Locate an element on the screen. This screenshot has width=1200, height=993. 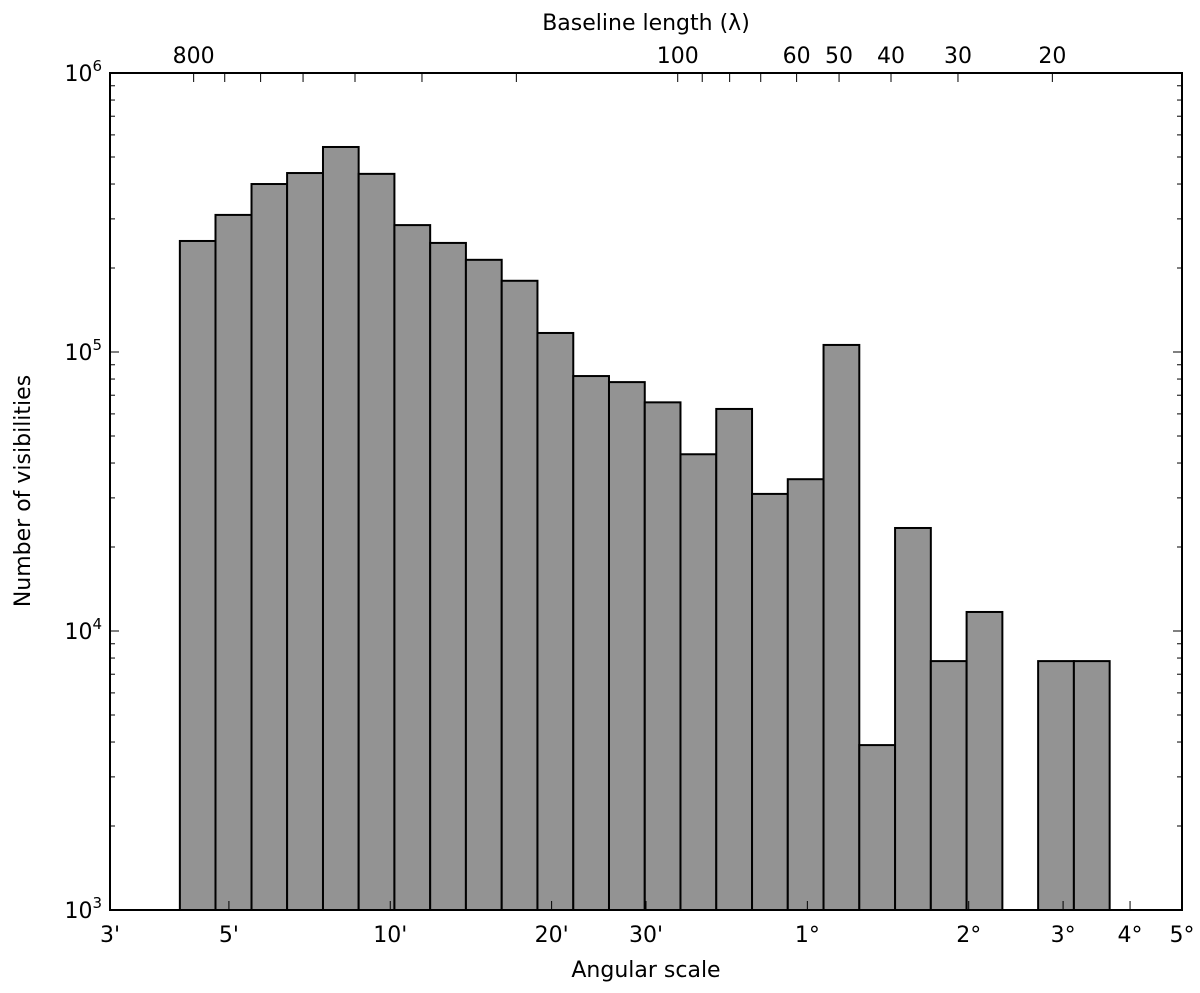
top-tick-label: 20 is located at coordinates (1052, 56).